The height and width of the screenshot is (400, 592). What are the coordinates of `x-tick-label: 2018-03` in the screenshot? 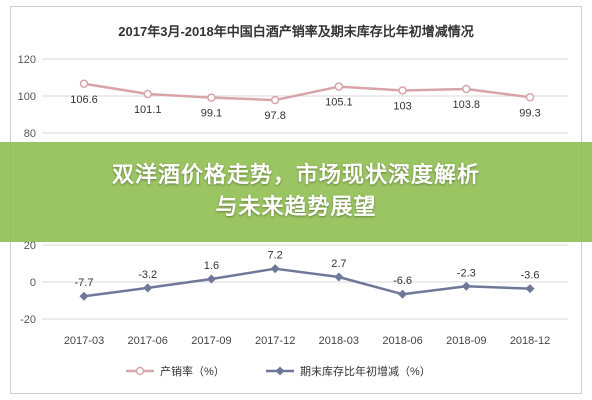 It's located at (339, 341).